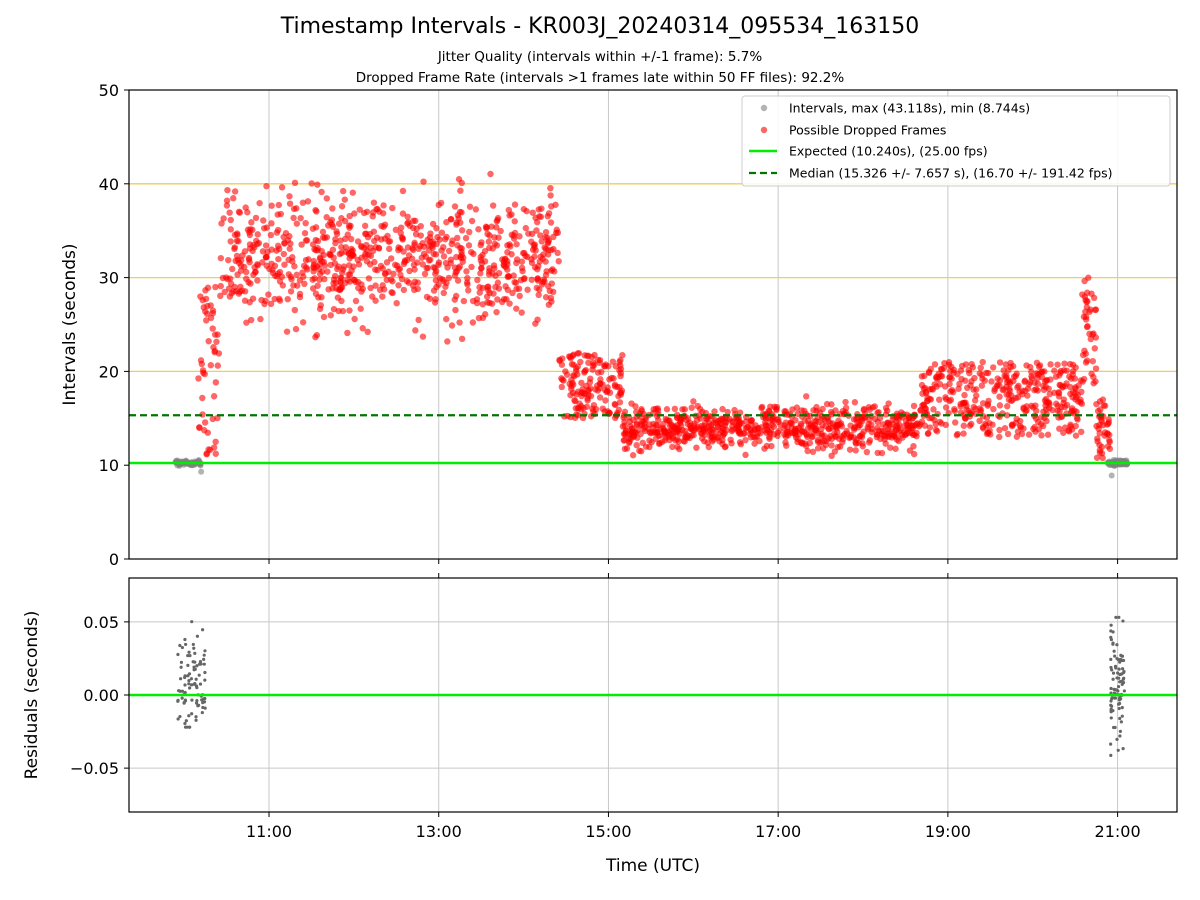  I want to click on residuals-y-ticks: 0.05 0.00 −0.05, so click(99, 695).